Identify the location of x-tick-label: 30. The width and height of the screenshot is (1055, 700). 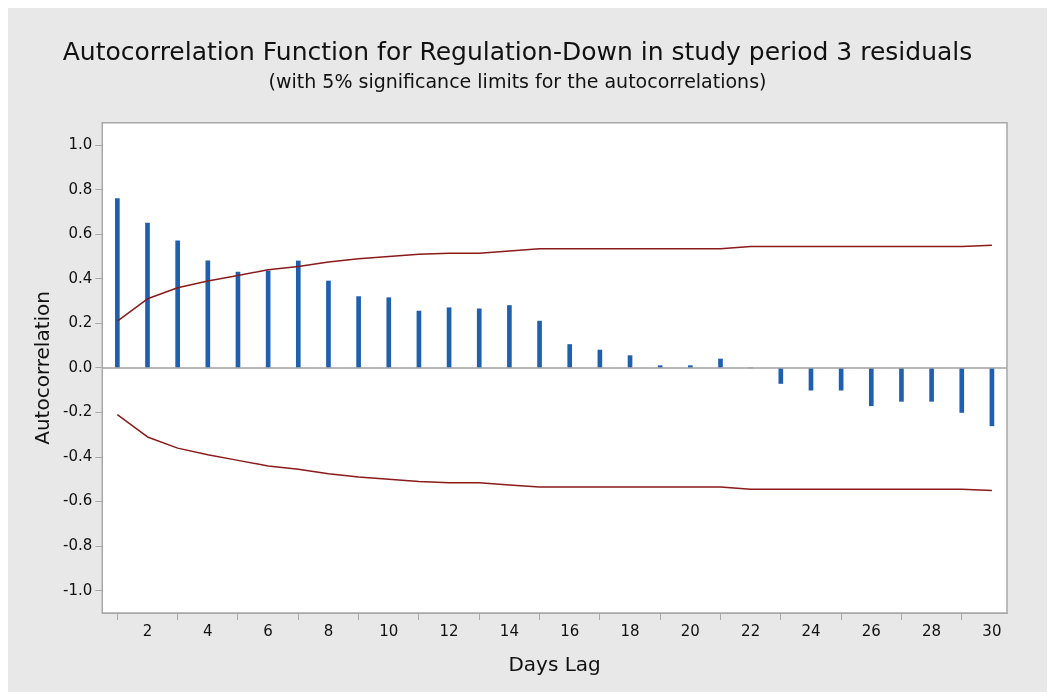
(992, 630).